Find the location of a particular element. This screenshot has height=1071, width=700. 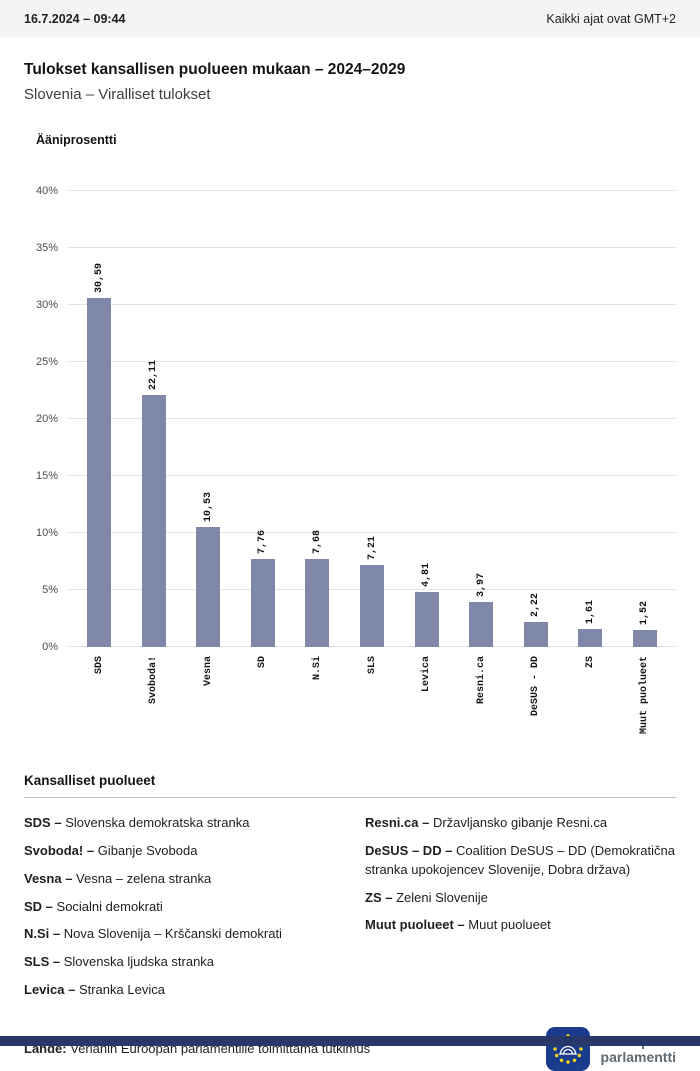

bar-value-label: 22,11 is located at coordinates (154, 374).